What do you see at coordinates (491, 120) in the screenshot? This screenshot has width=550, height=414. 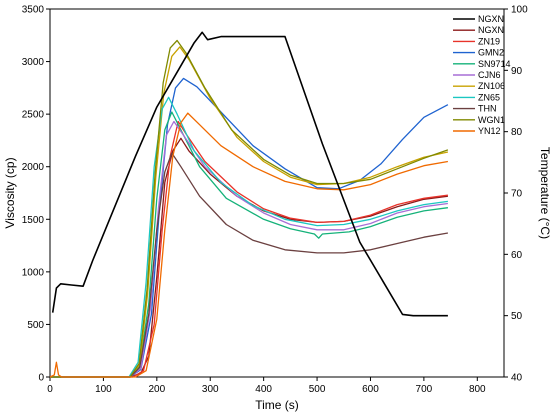 I see `legend-label: WGN1` at bounding box center [491, 120].